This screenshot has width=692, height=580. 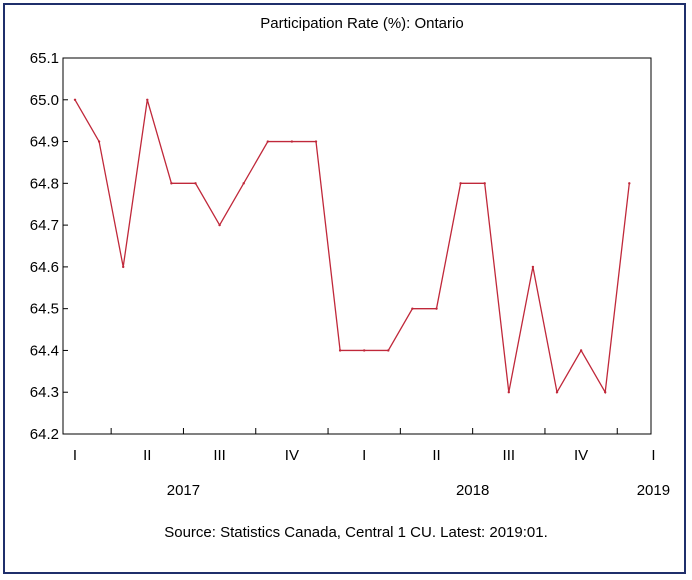 What do you see at coordinates (44, 434) in the screenshot?
I see `y-tick-label: 64.2` at bounding box center [44, 434].